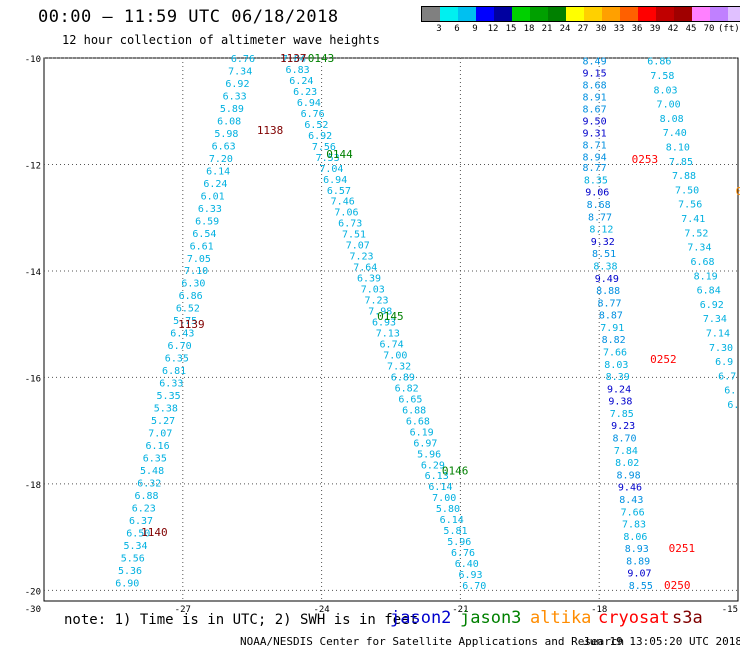 The height and width of the screenshot is (650, 740). I want to click on lat-tick-label: -16, so click(33, 379).